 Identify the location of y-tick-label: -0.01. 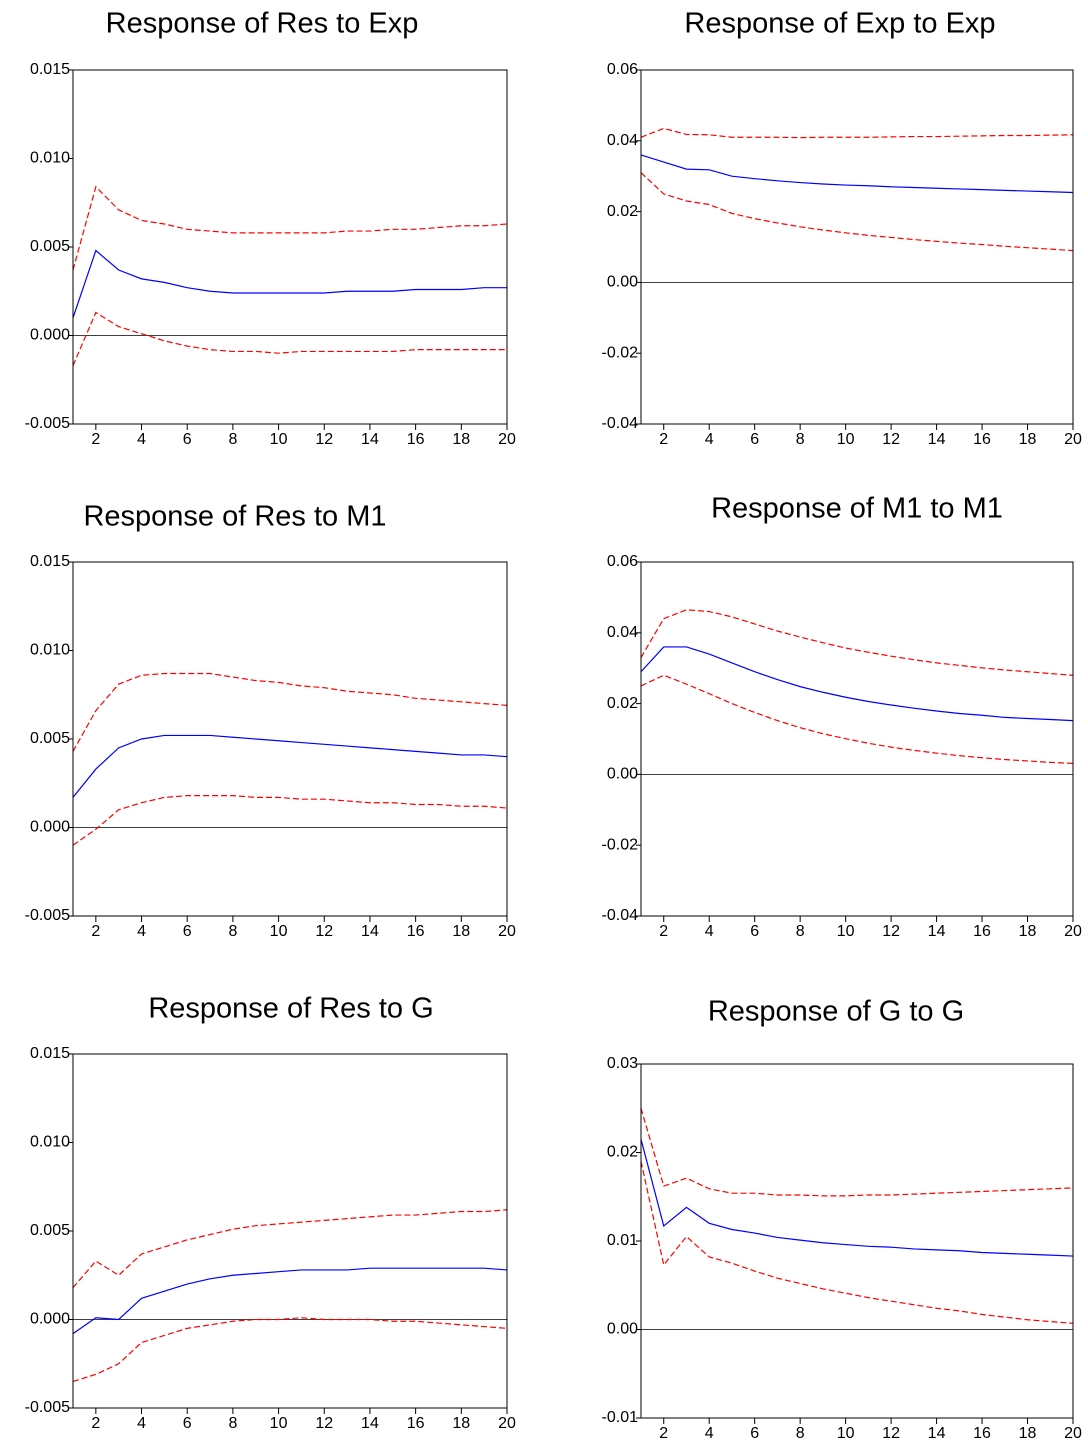
(620, 1417).